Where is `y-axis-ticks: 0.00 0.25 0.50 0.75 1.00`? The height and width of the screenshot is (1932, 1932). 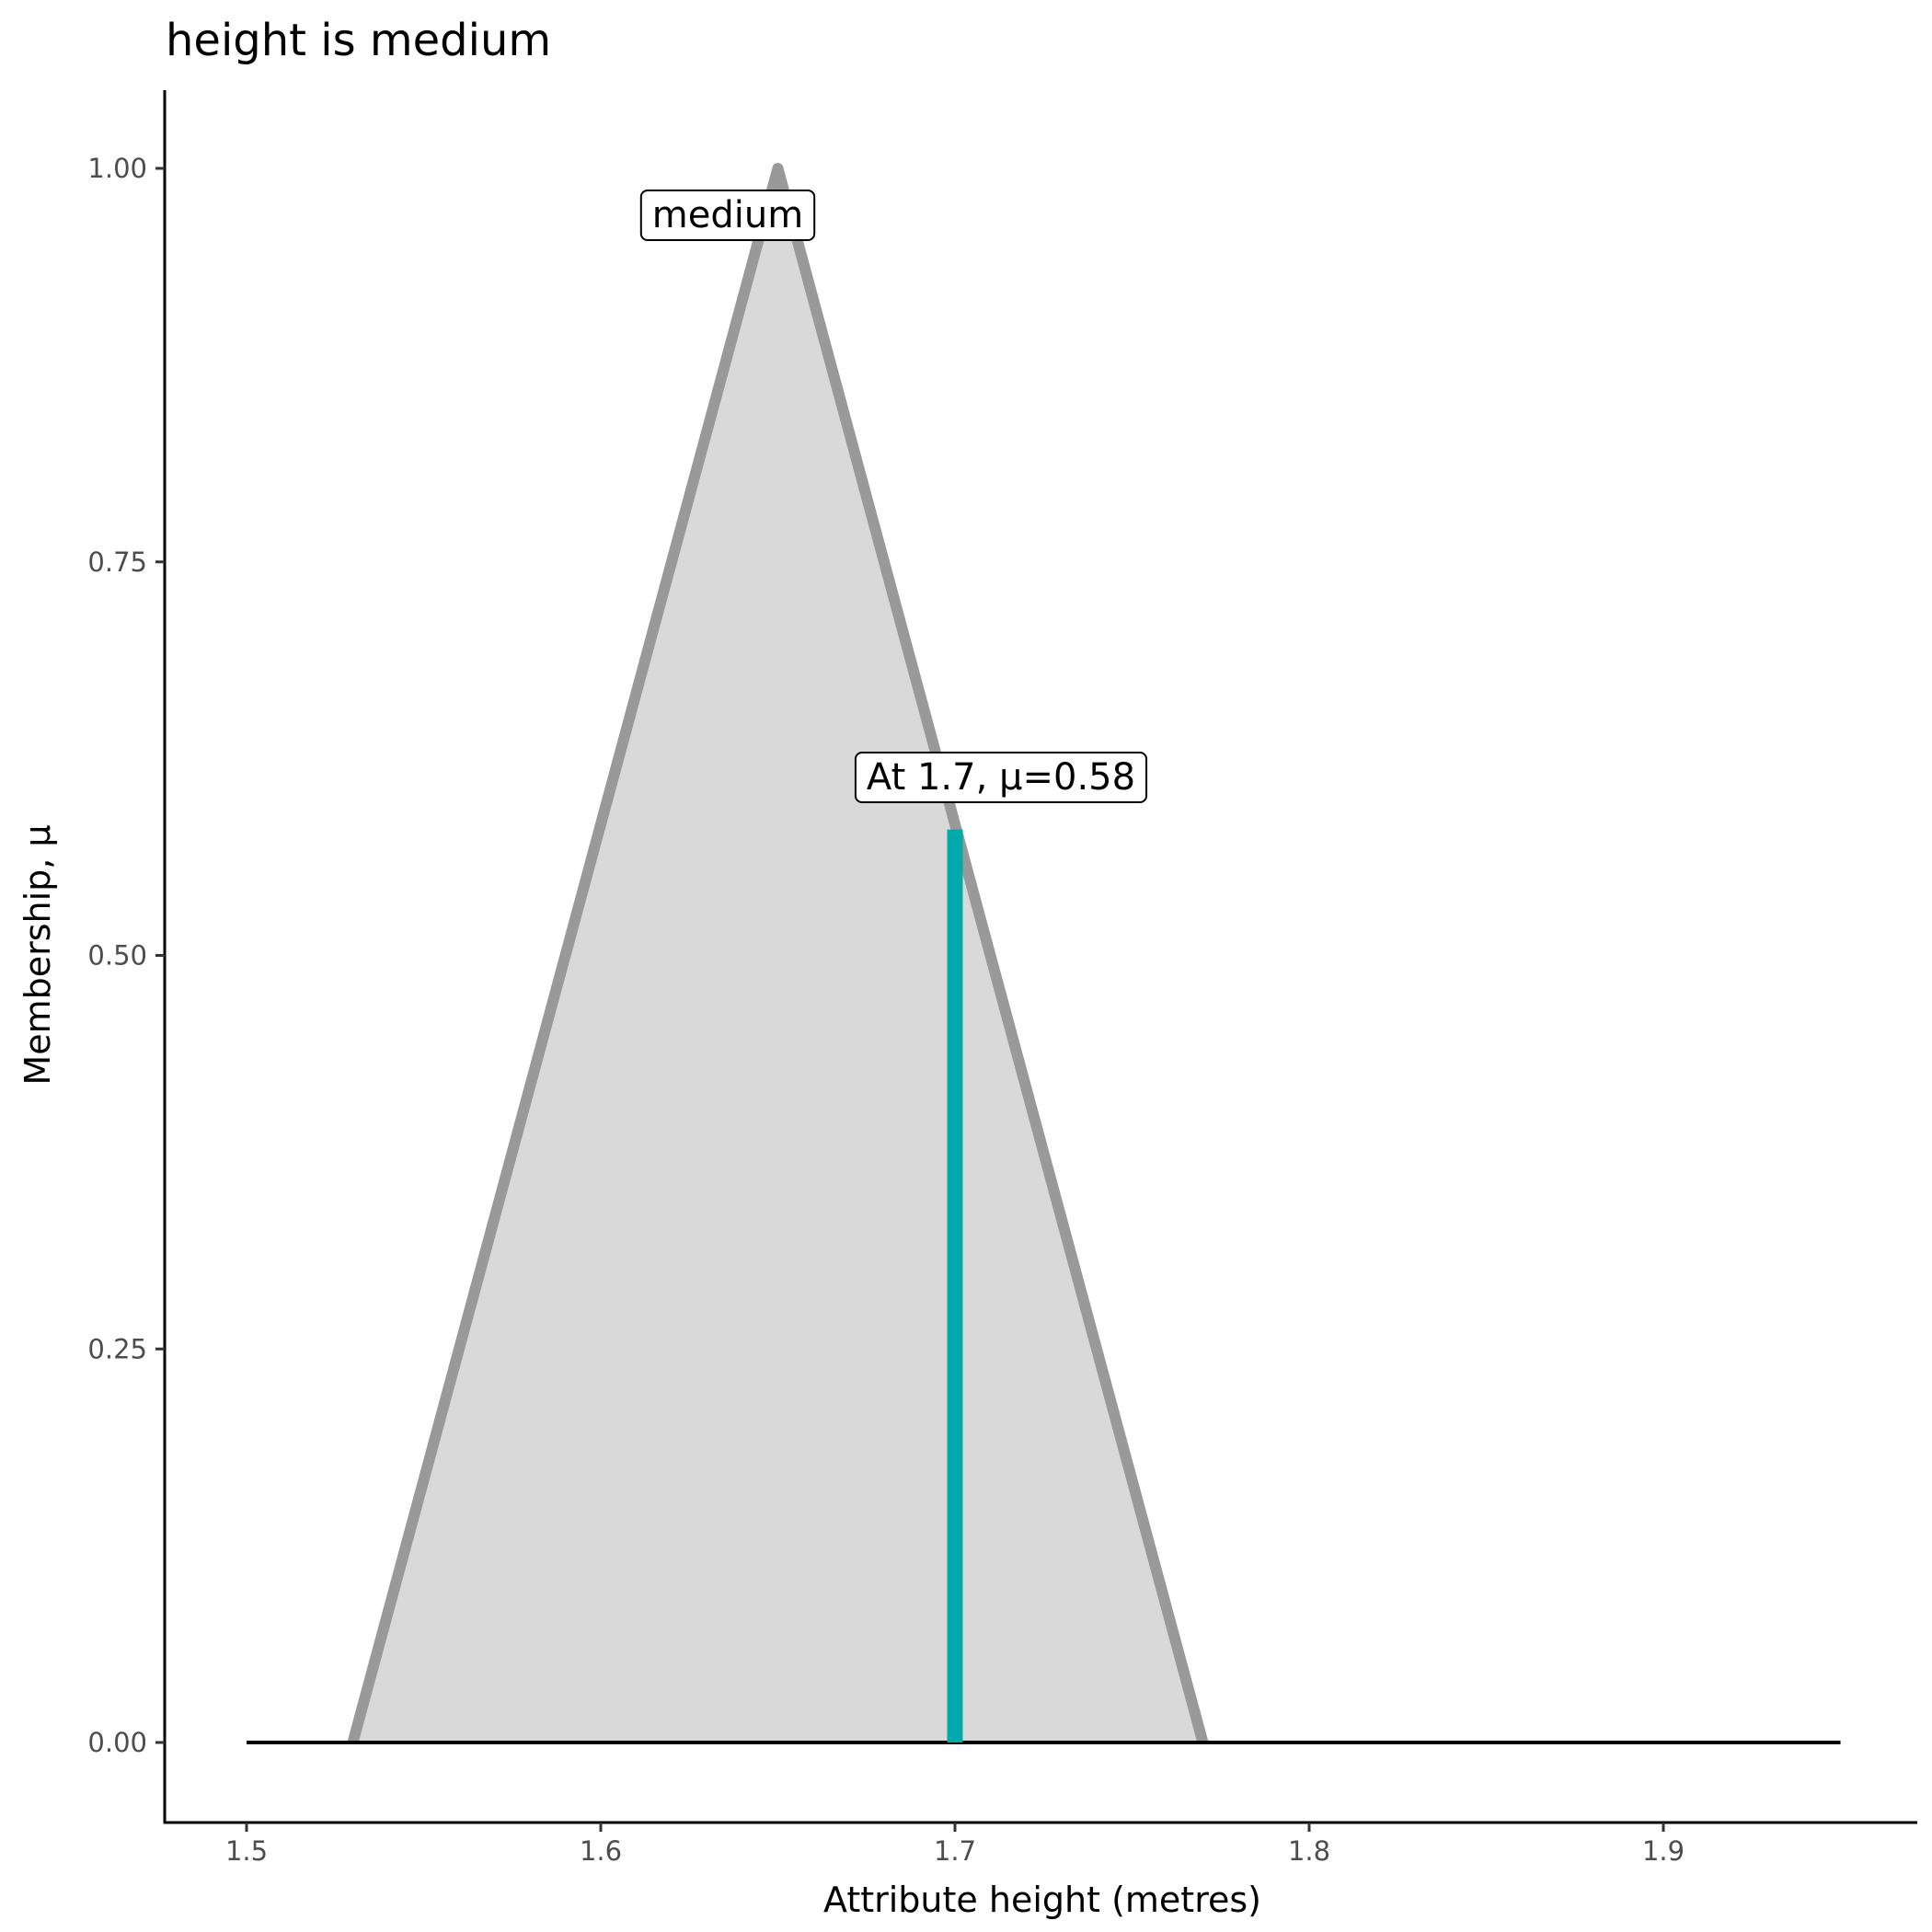 y-axis-ticks: 0.00 0.25 0.50 0.75 1.00 is located at coordinates (126, 955).